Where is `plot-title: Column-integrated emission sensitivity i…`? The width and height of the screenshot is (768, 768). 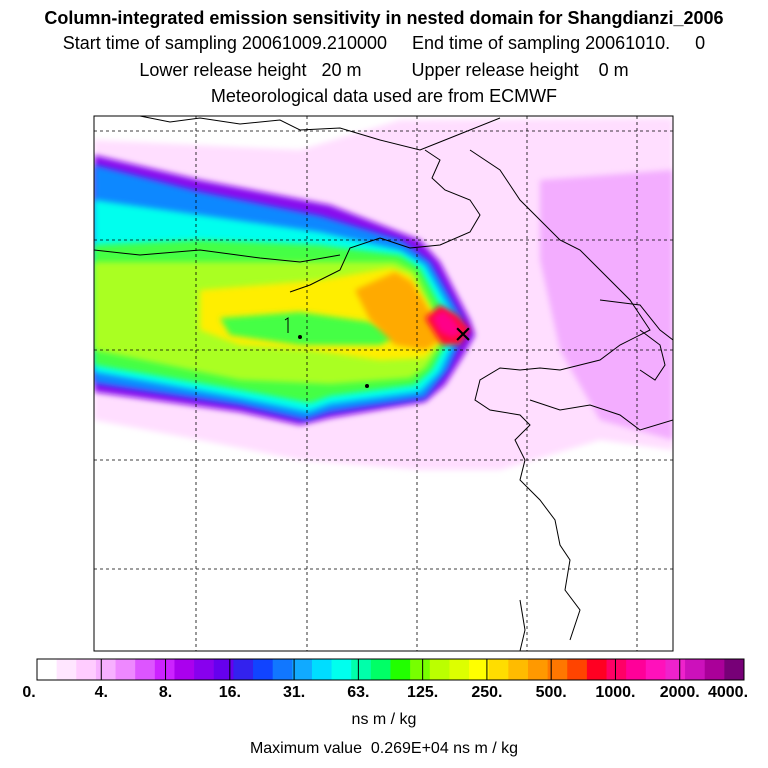
plot-title: Column-integrated emission sensitivity i… is located at coordinates (384, 18).